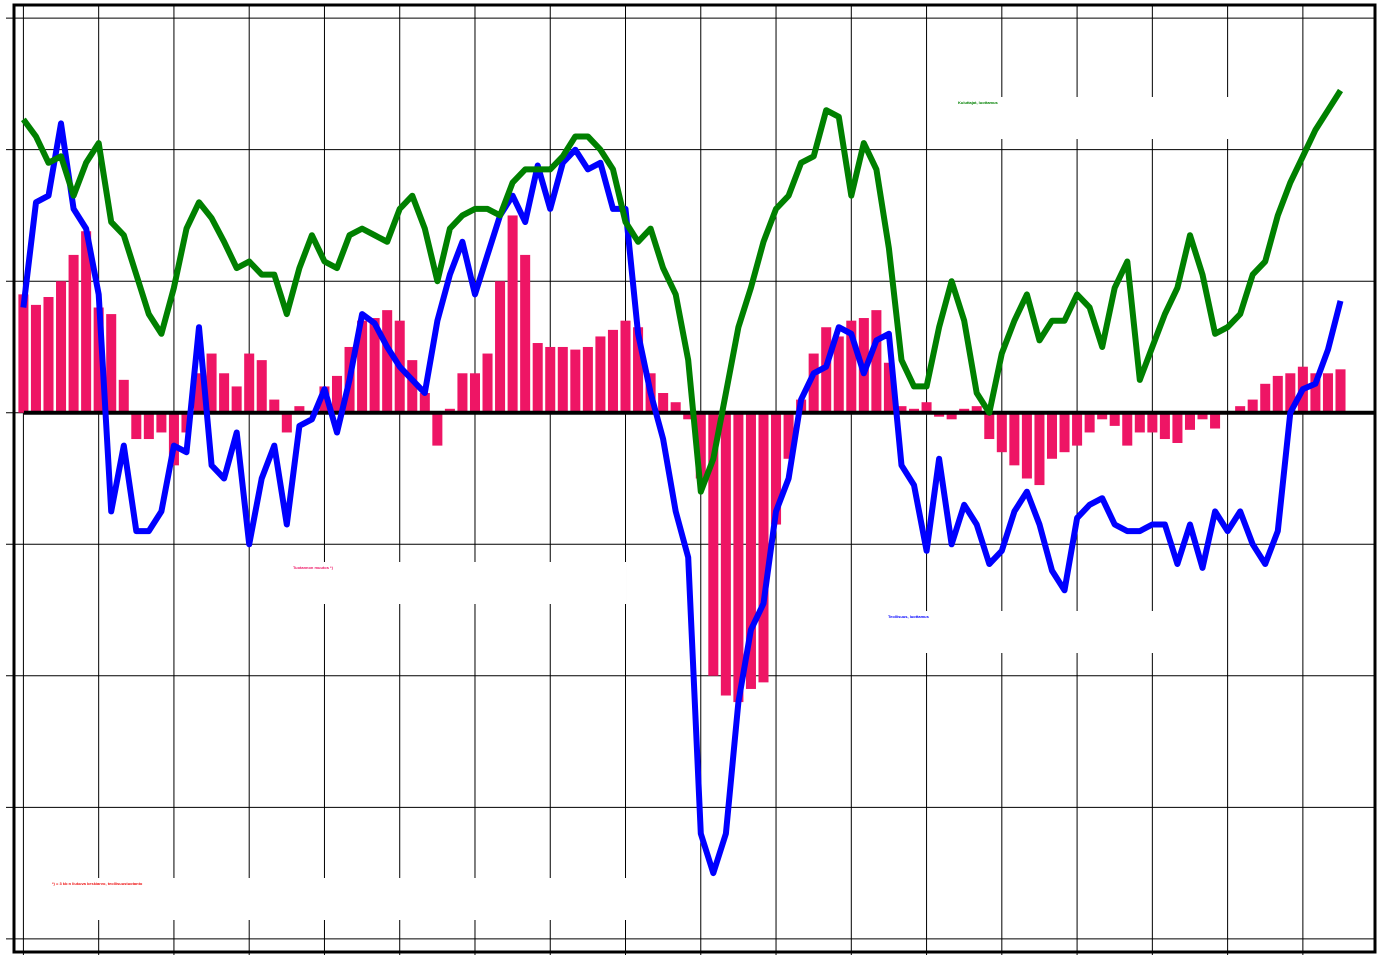 This screenshot has height=955, width=1379. I want to click on annotation: Teollisuus, luottamus, so click(909, 616).